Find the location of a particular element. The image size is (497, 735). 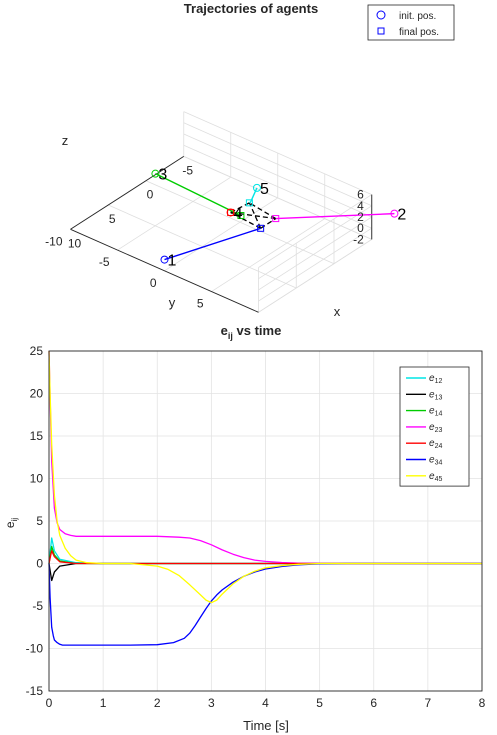

x-tick-label: 4 is located at coordinates (265, 703).